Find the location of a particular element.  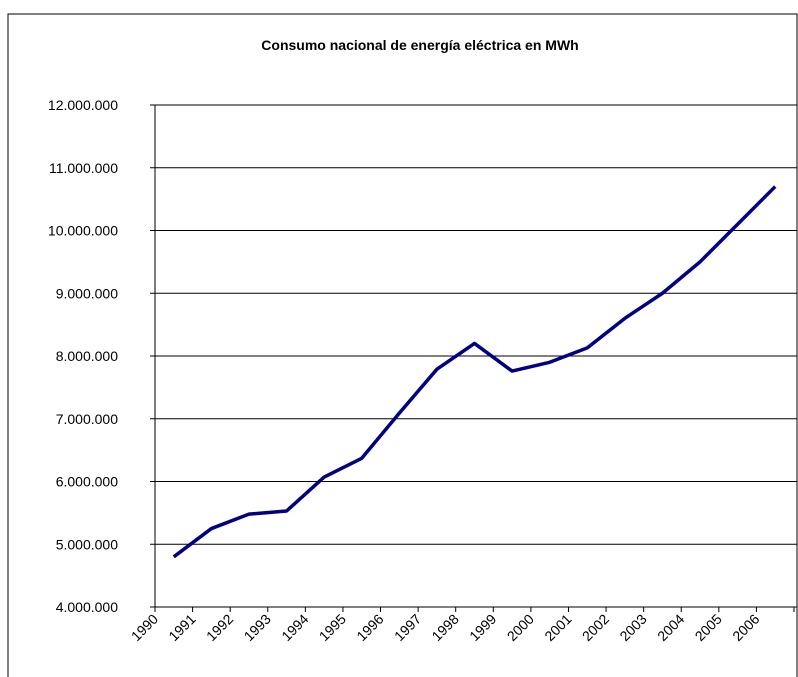

y-tick-label: 12.000.000 is located at coordinates (83, 105).